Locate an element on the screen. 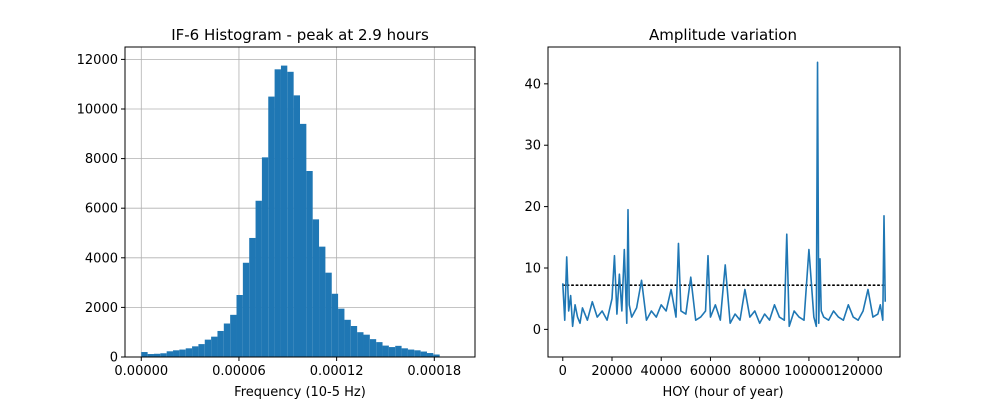 Image resolution: width=1000 pixels, height=400 pixels. histogram-x-tick-label: 0.00018 is located at coordinates (434, 371).